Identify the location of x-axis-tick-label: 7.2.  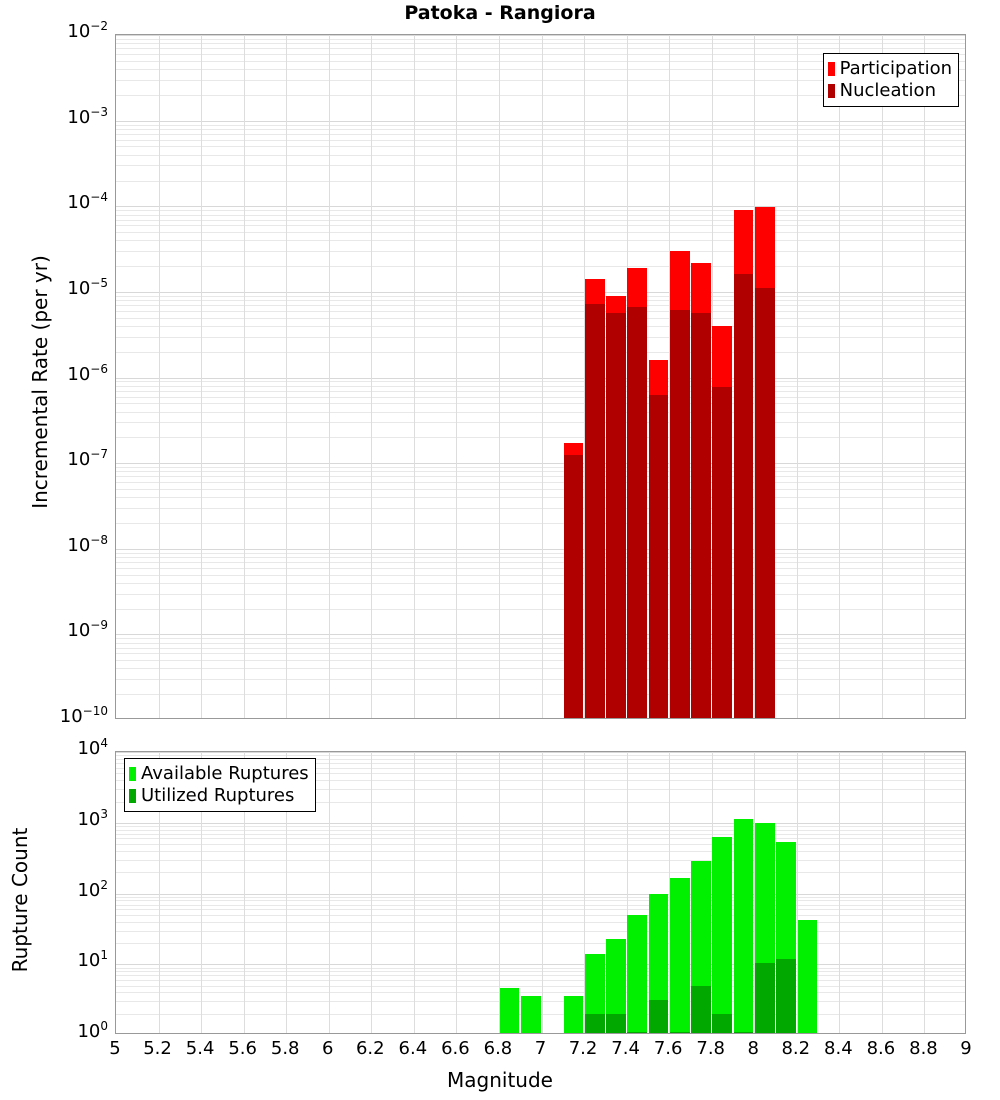
(583, 1048).